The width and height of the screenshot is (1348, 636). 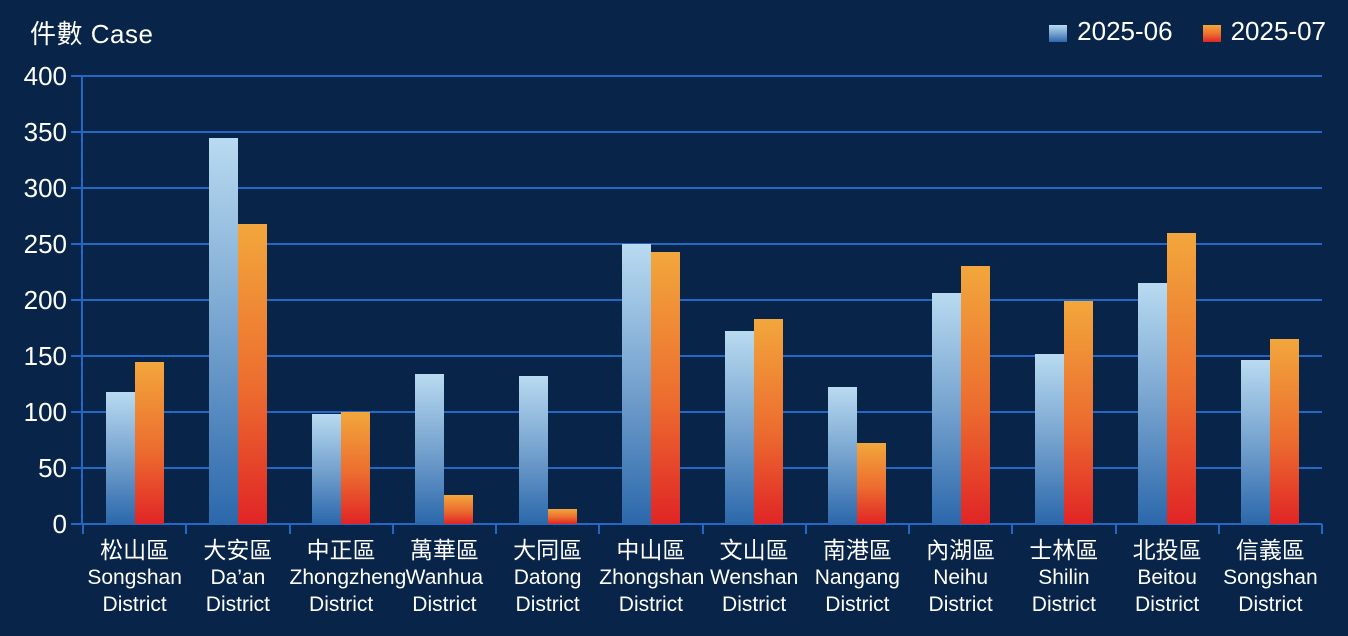 I want to click on category-name-zh: 松山區, so click(x=135, y=550).